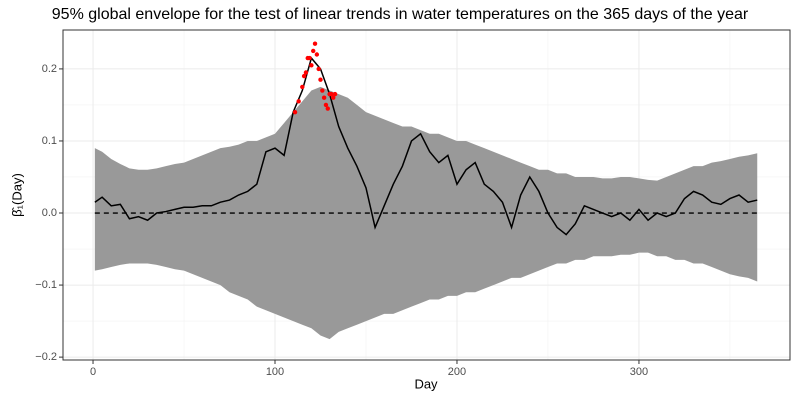 Image resolution: width=800 pixels, height=400 pixels. Describe the element at coordinates (275, 372) in the screenshot. I see `x-tick-label: 100` at that location.